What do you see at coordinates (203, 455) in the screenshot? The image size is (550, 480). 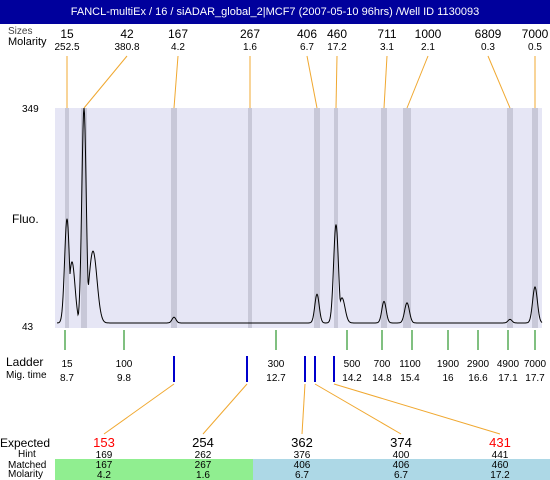 I see `hint-value: 262` at bounding box center [203, 455].